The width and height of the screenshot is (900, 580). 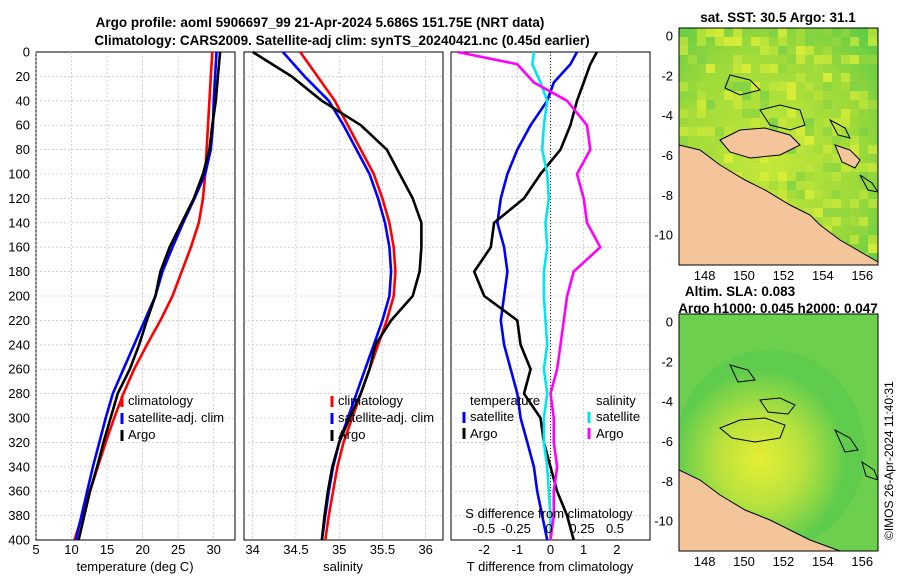 I want to click on y-tick-label: 20, so click(x=23, y=76).